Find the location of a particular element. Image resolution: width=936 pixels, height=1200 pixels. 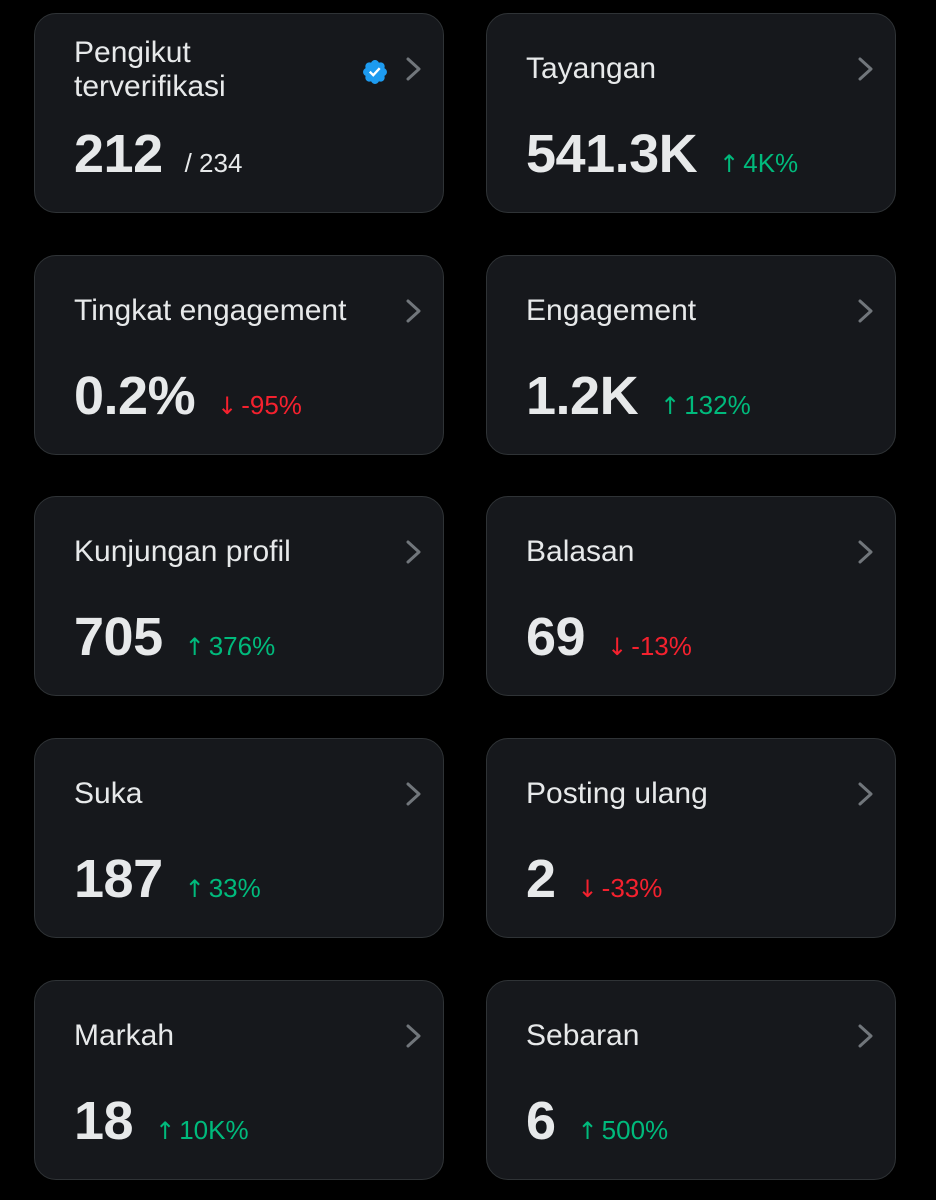

change-indicator: ↑ 33% is located at coordinates (223, 888).